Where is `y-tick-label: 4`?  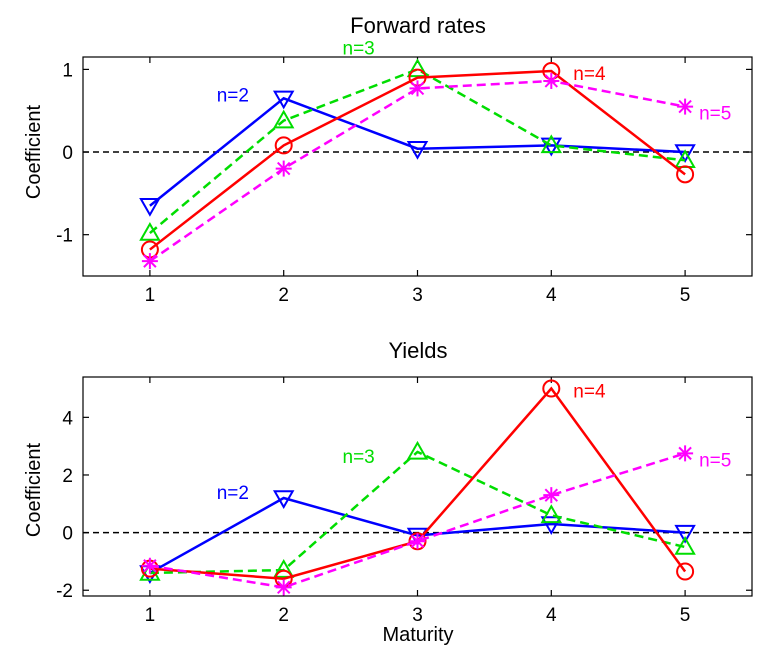
y-tick-label: 4 is located at coordinates (67, 418).